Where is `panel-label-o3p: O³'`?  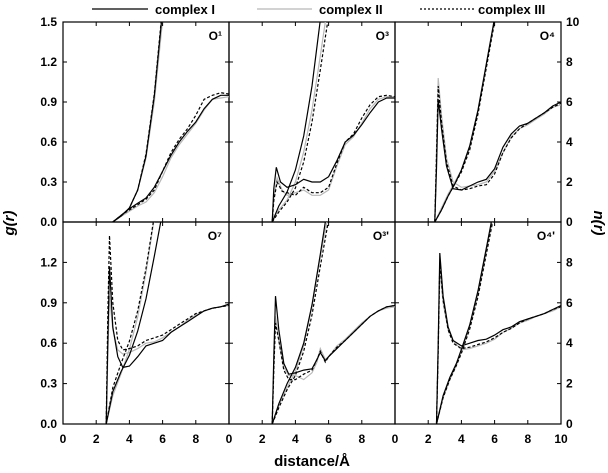
panel-label-o3p: O³' is located at coordinates (381, 236).